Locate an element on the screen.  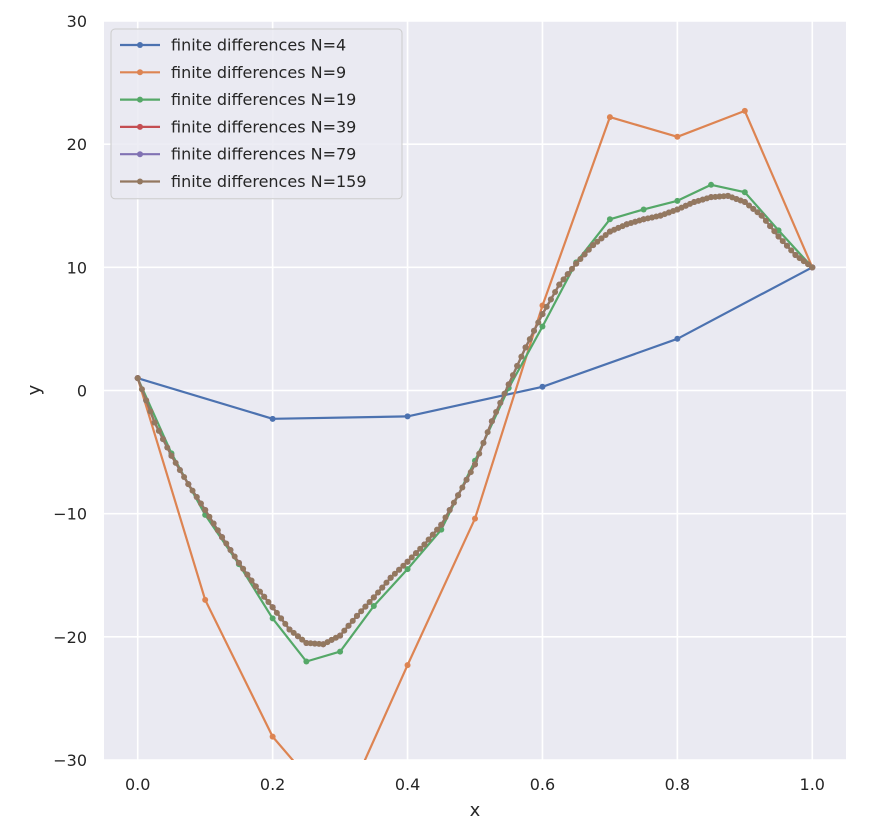
legend-label: finite differences N=79 is located at coordinates (263, 154).